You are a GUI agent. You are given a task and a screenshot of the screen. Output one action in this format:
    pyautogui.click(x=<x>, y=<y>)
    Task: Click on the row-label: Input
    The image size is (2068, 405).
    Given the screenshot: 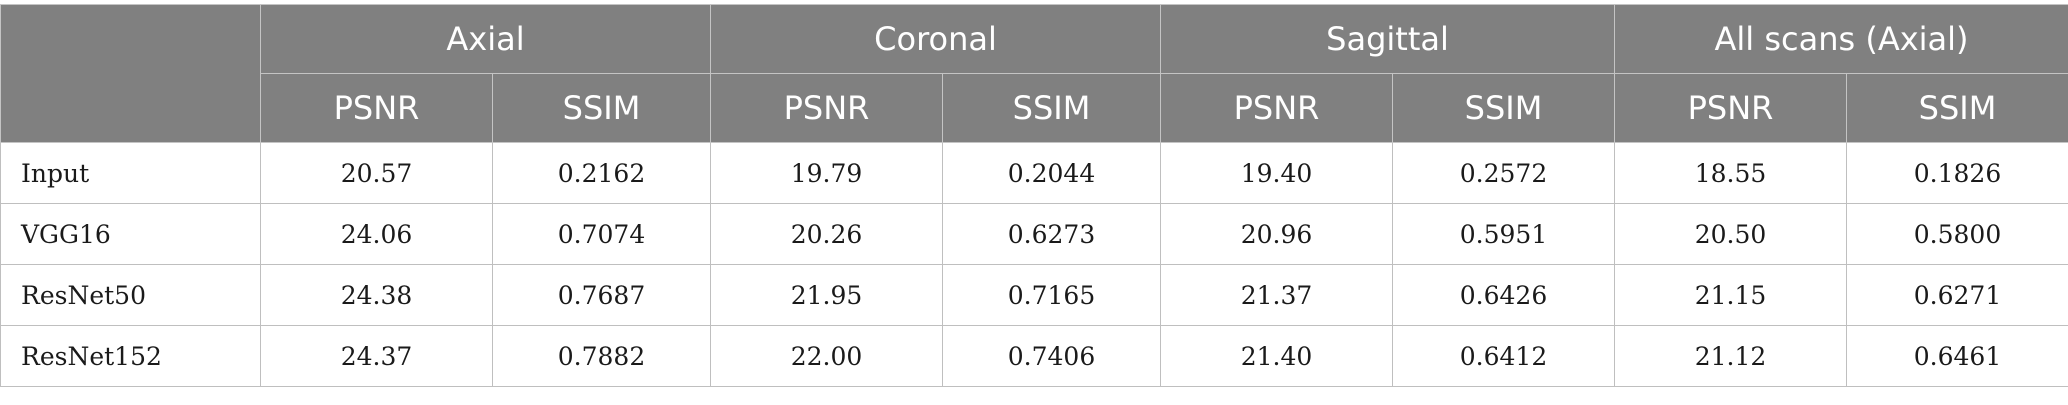 What is the action you would take?
    pyautogui.click(x=130, y=173)
    